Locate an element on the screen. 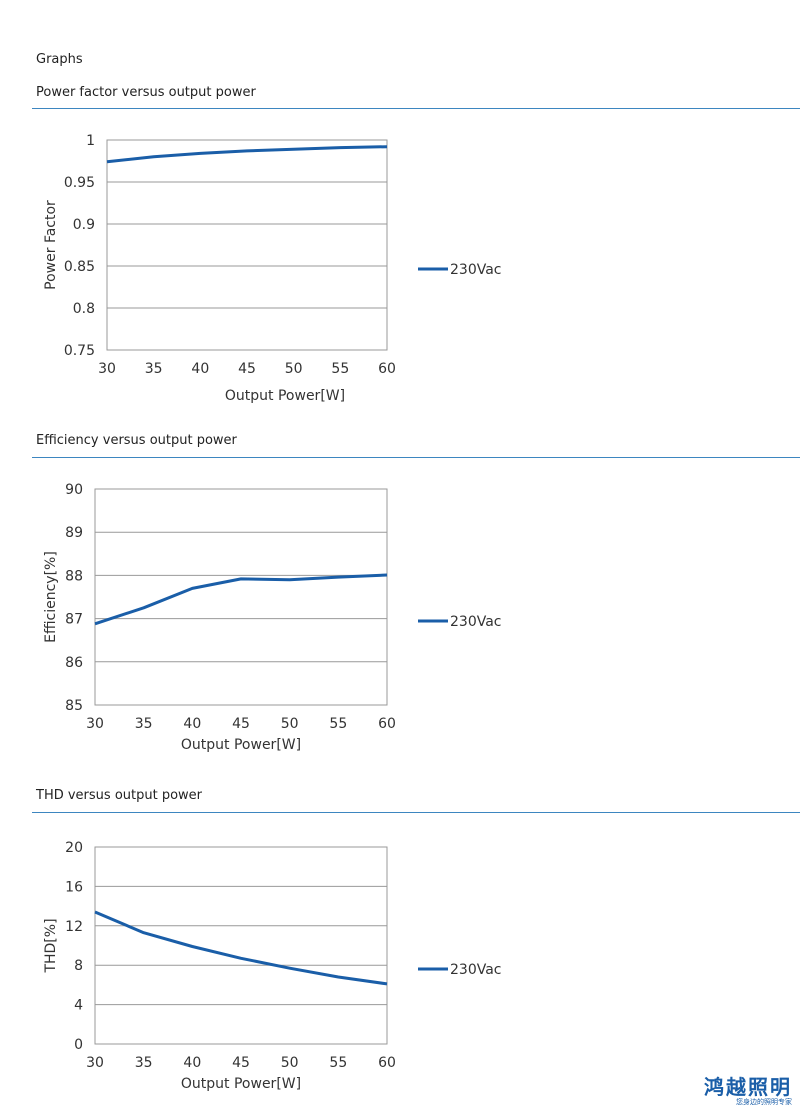  logo-tagline: 您身边的照明专家 is located at coordinates (764, 1102).